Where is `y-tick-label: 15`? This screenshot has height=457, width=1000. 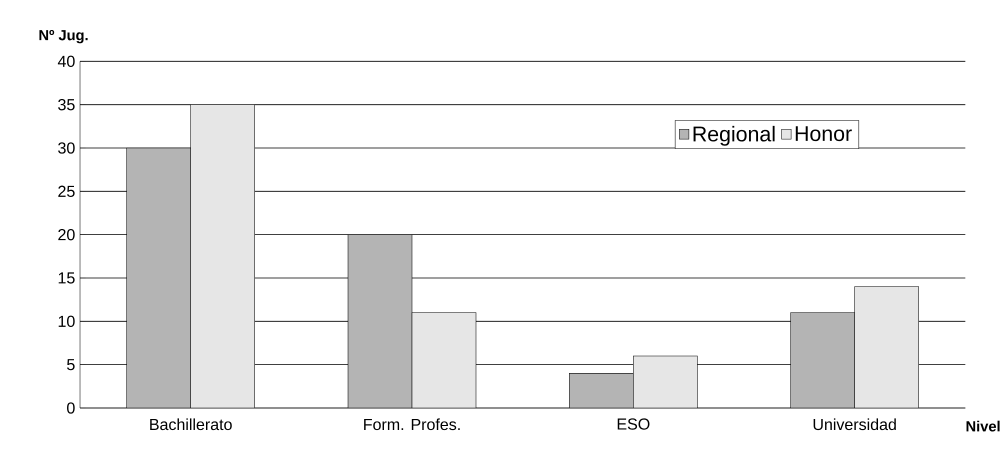 y-tick-label: 15 is located at coordinates (66, 278).